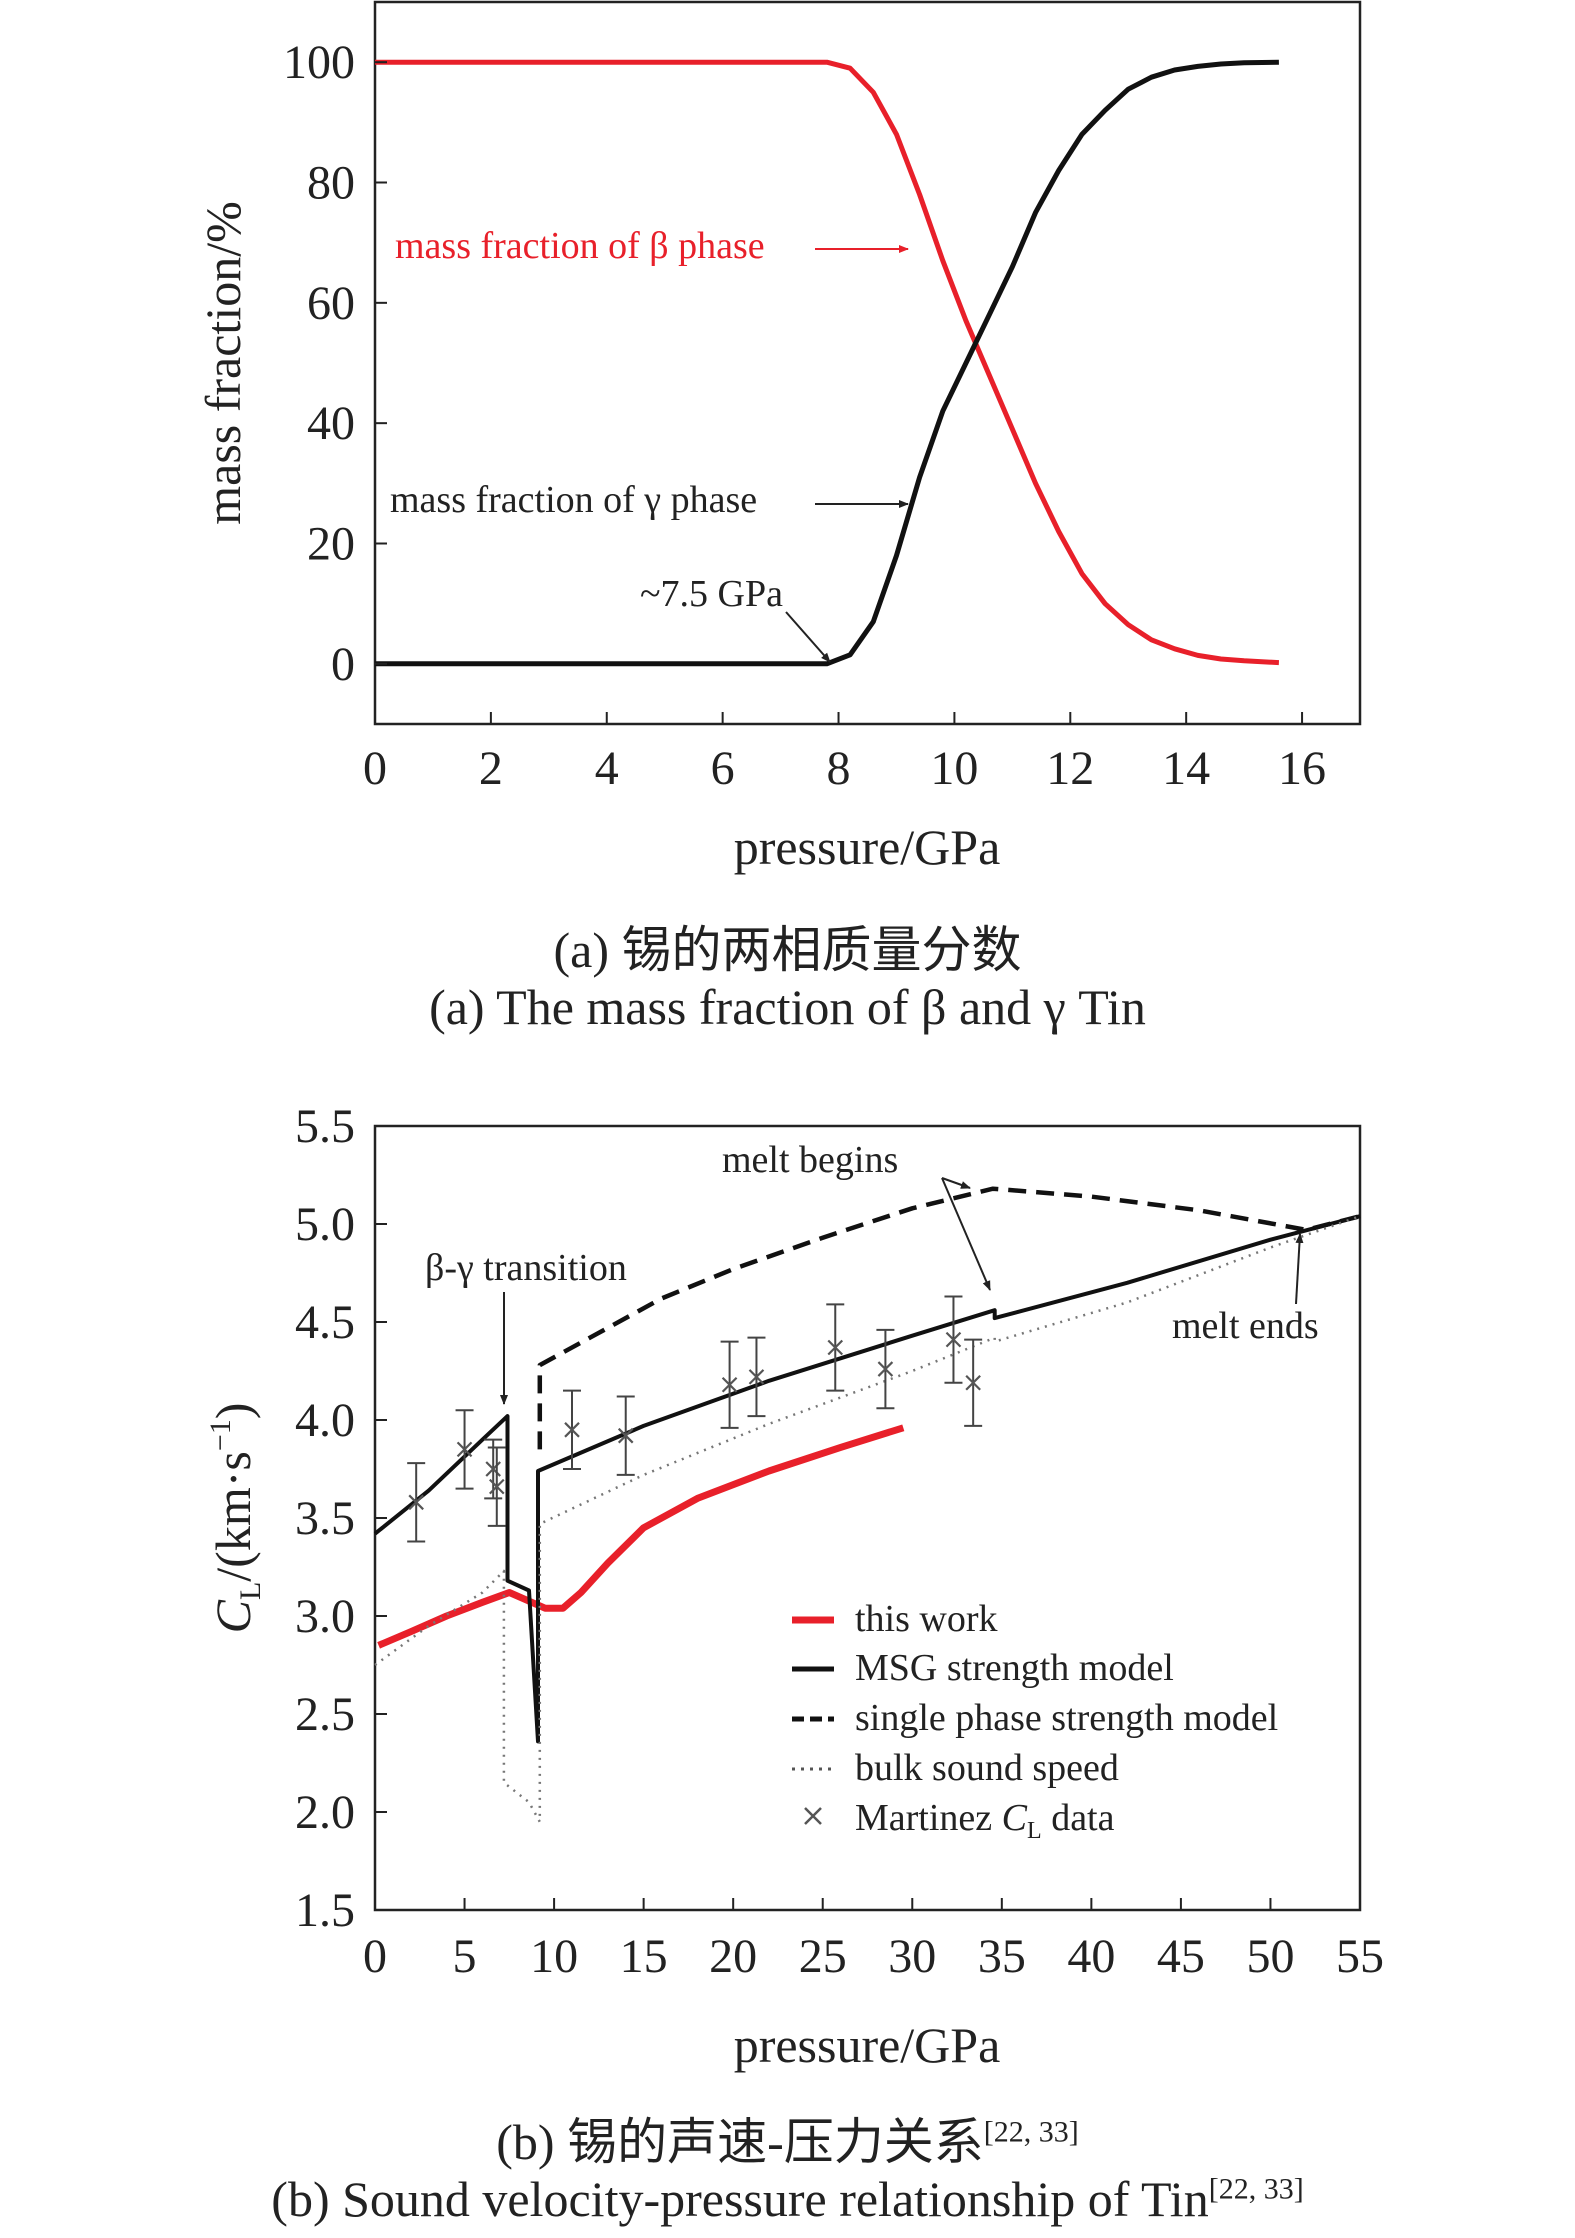 Image resolution: width=1575 pixels, height=2238 pixels. Describe the element at coordinates (1066, 1718) in the screenshot. I see `legend-label-single-phase: single phase strength model` at that location.